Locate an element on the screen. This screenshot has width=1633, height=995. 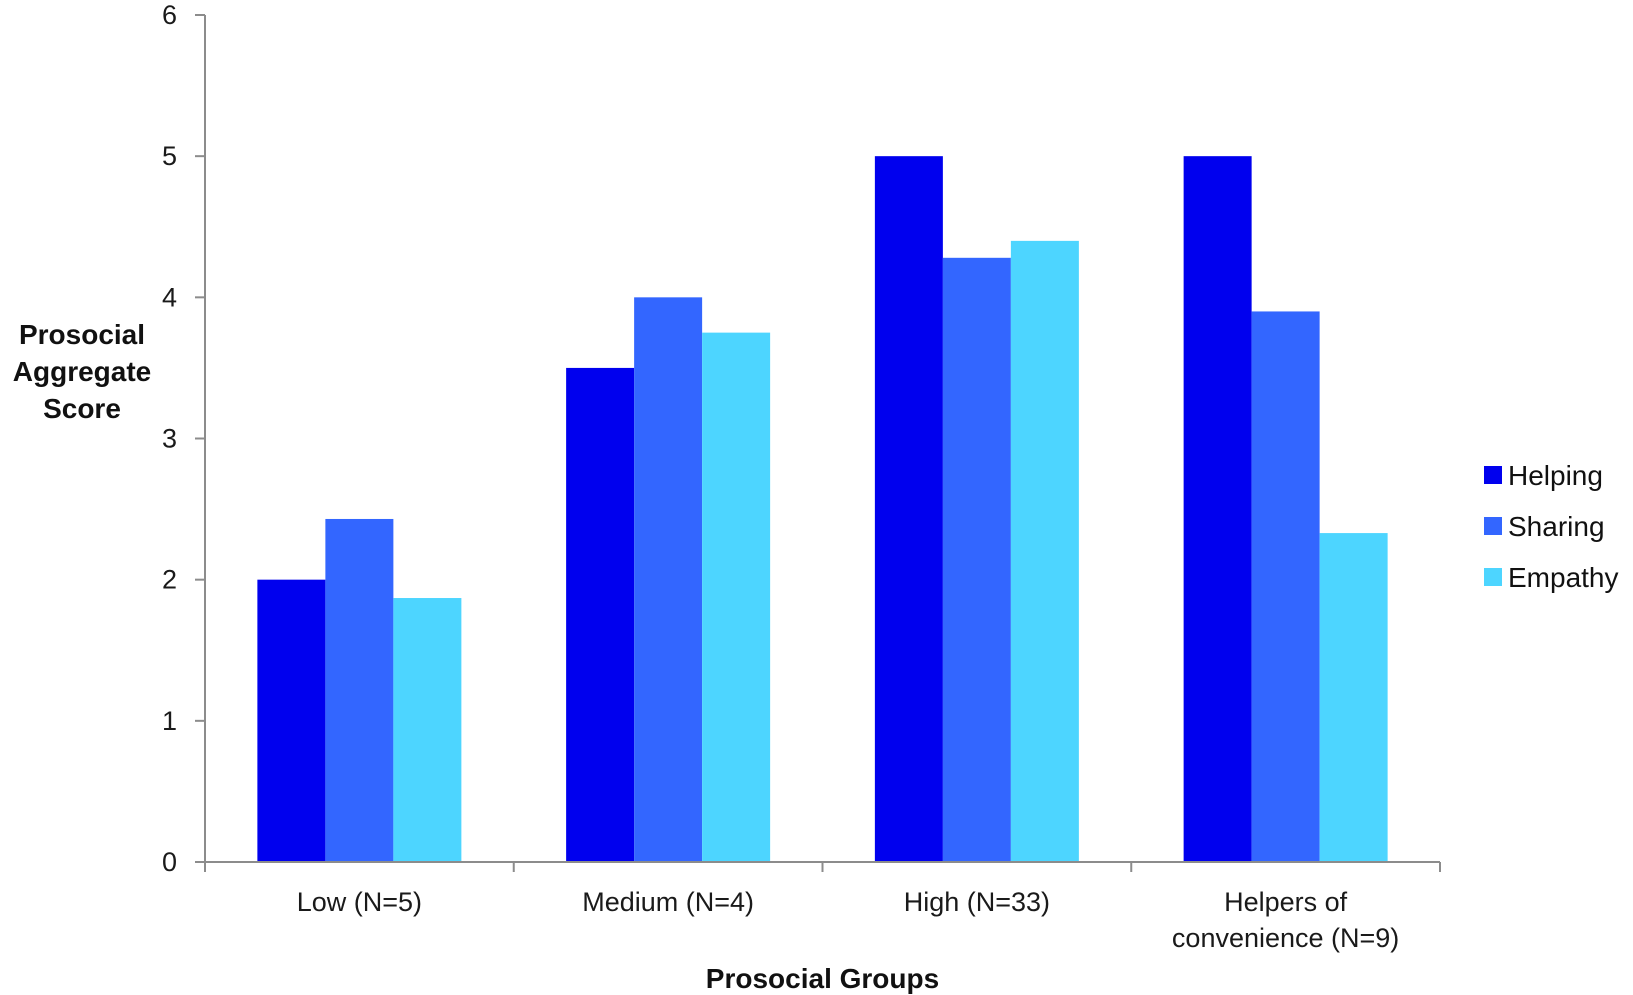
y-axis-ticks: 0 1 2 3 4 5 6 is located at coordinates (183, 438).